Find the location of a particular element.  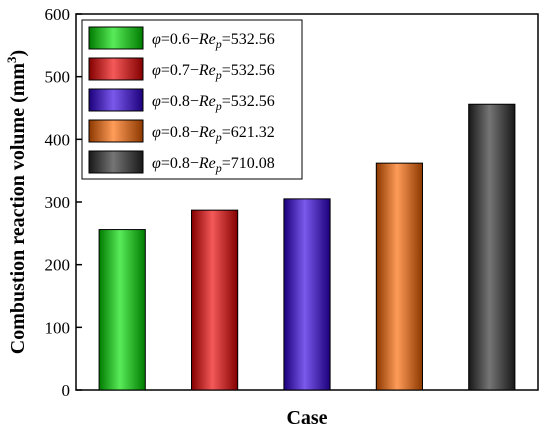

y-tick-label: 200 is located at coordinates (58, 265).